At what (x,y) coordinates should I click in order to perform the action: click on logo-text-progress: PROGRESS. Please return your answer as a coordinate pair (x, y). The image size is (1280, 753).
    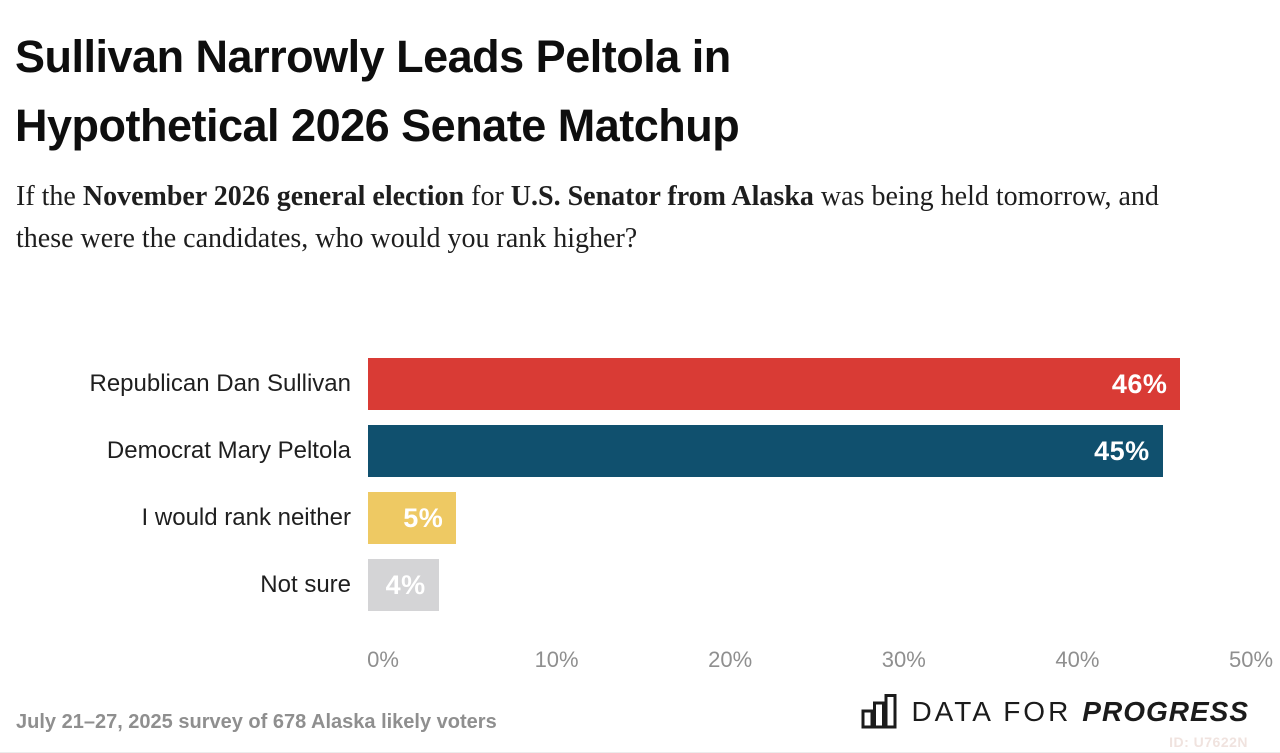
    Looking at the image, I should click on (1165, 711).